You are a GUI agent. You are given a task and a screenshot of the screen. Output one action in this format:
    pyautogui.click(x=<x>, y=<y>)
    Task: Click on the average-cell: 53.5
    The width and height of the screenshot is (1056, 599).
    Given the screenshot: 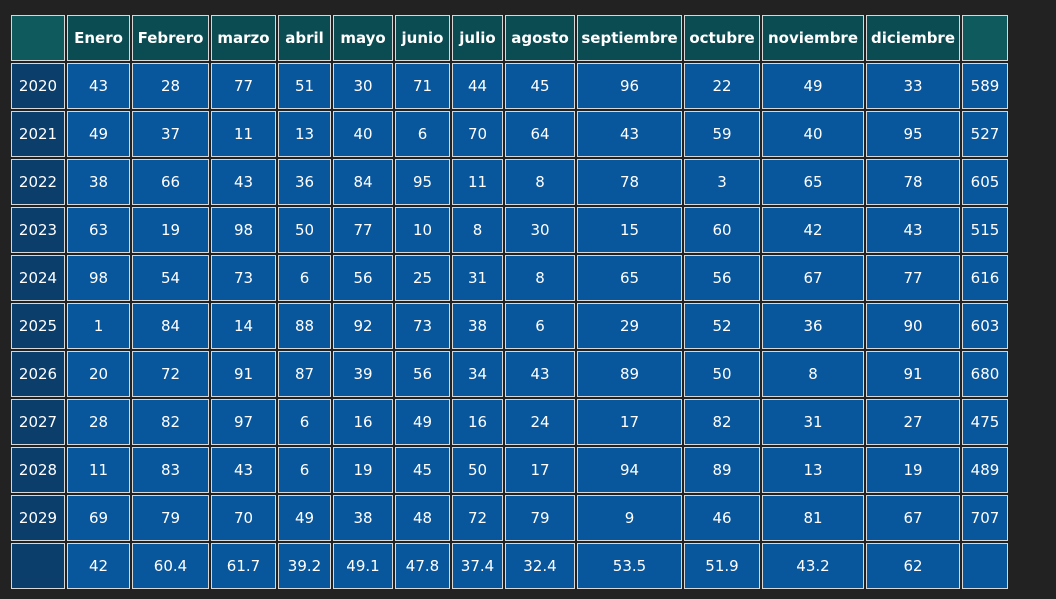 What is the action you would take?
    pyautogui.click(x=629, y=566)
    